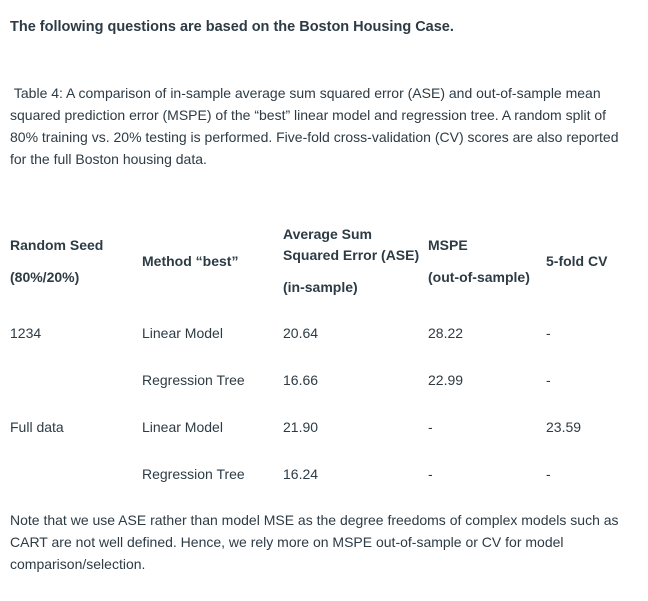 Image resolution: width=648 pixels, height=601 pixels. I want to click on header-cell-random-seed: Random Seed (80%/20%), so click(76, 261).